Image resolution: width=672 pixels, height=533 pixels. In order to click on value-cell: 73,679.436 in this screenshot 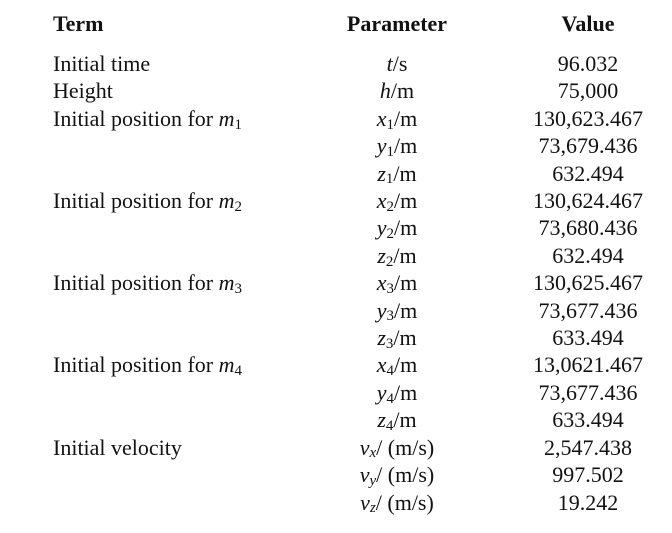, I will do `click(588, 146)`.